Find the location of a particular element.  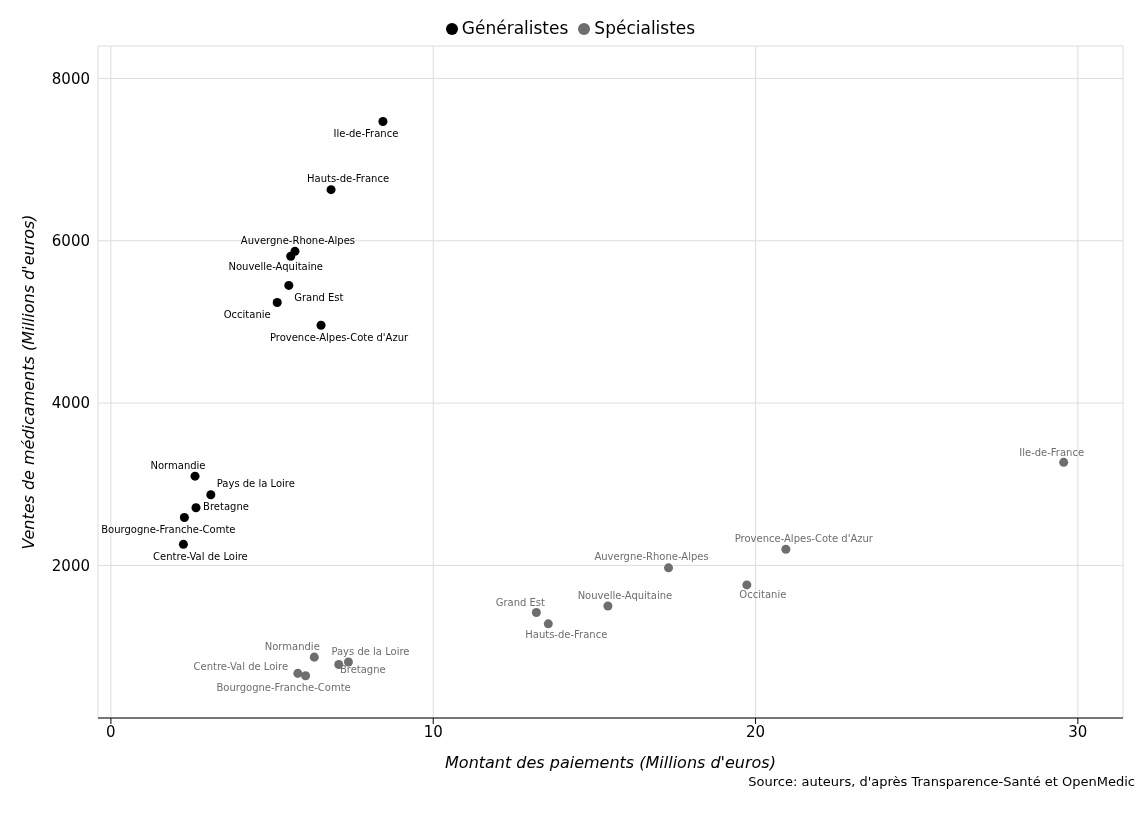

y-tick-label: 8000 is located at coordinates (70, 78).